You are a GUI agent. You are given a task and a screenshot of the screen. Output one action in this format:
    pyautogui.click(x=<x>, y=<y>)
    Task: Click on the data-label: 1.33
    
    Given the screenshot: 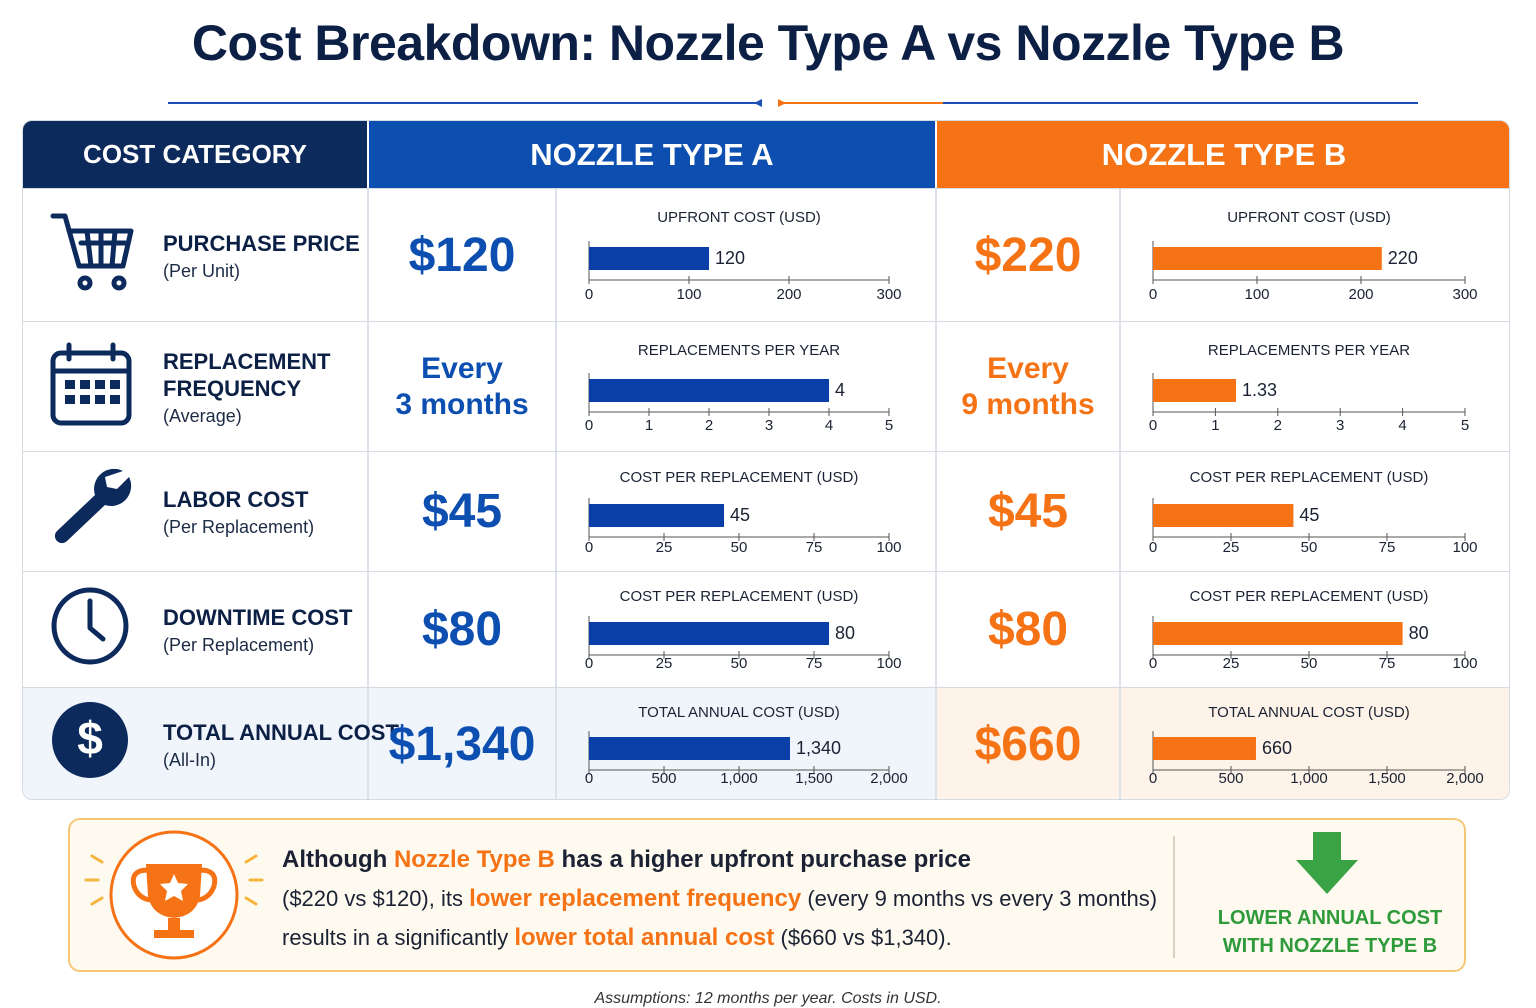 What is the action you would take?
    pyautogui.click(x=1259, y=390)
    